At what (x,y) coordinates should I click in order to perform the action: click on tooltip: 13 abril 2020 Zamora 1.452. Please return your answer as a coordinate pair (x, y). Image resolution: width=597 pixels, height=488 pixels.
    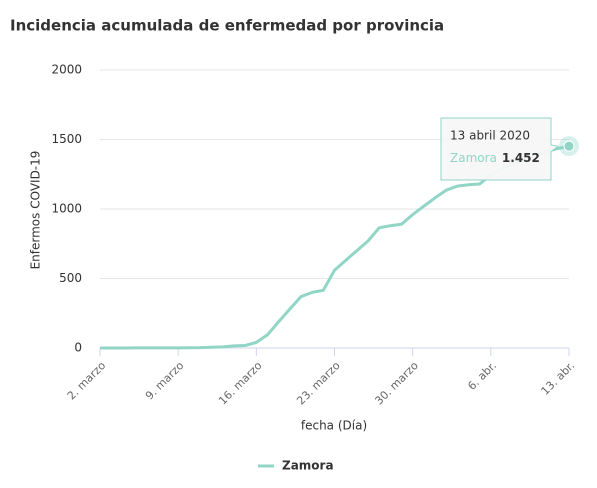
    Looking at the image, I should click on (500, 149).